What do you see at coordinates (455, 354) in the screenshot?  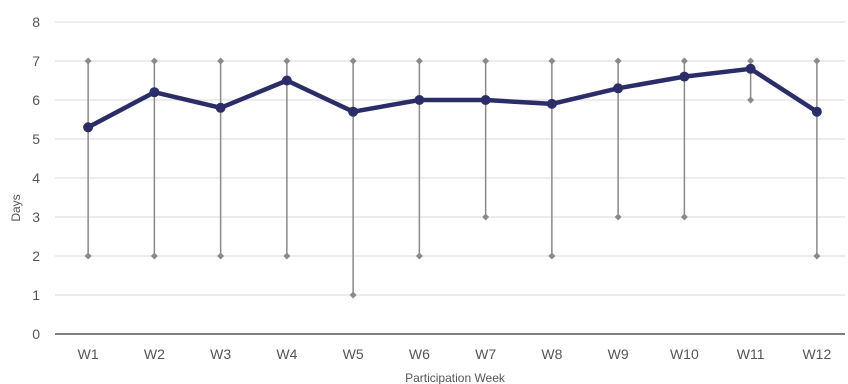 I see `x-tick-labels: W1 W2 W3 W4 W5 W6 W7 W8 W9 W10 W11 W12` at bounding box center [455, 354].